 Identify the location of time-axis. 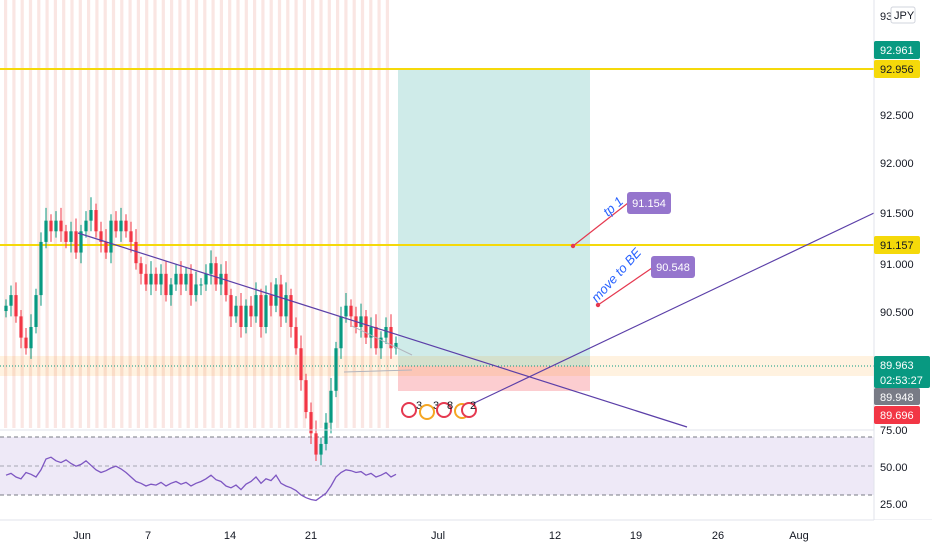
(437, 535).